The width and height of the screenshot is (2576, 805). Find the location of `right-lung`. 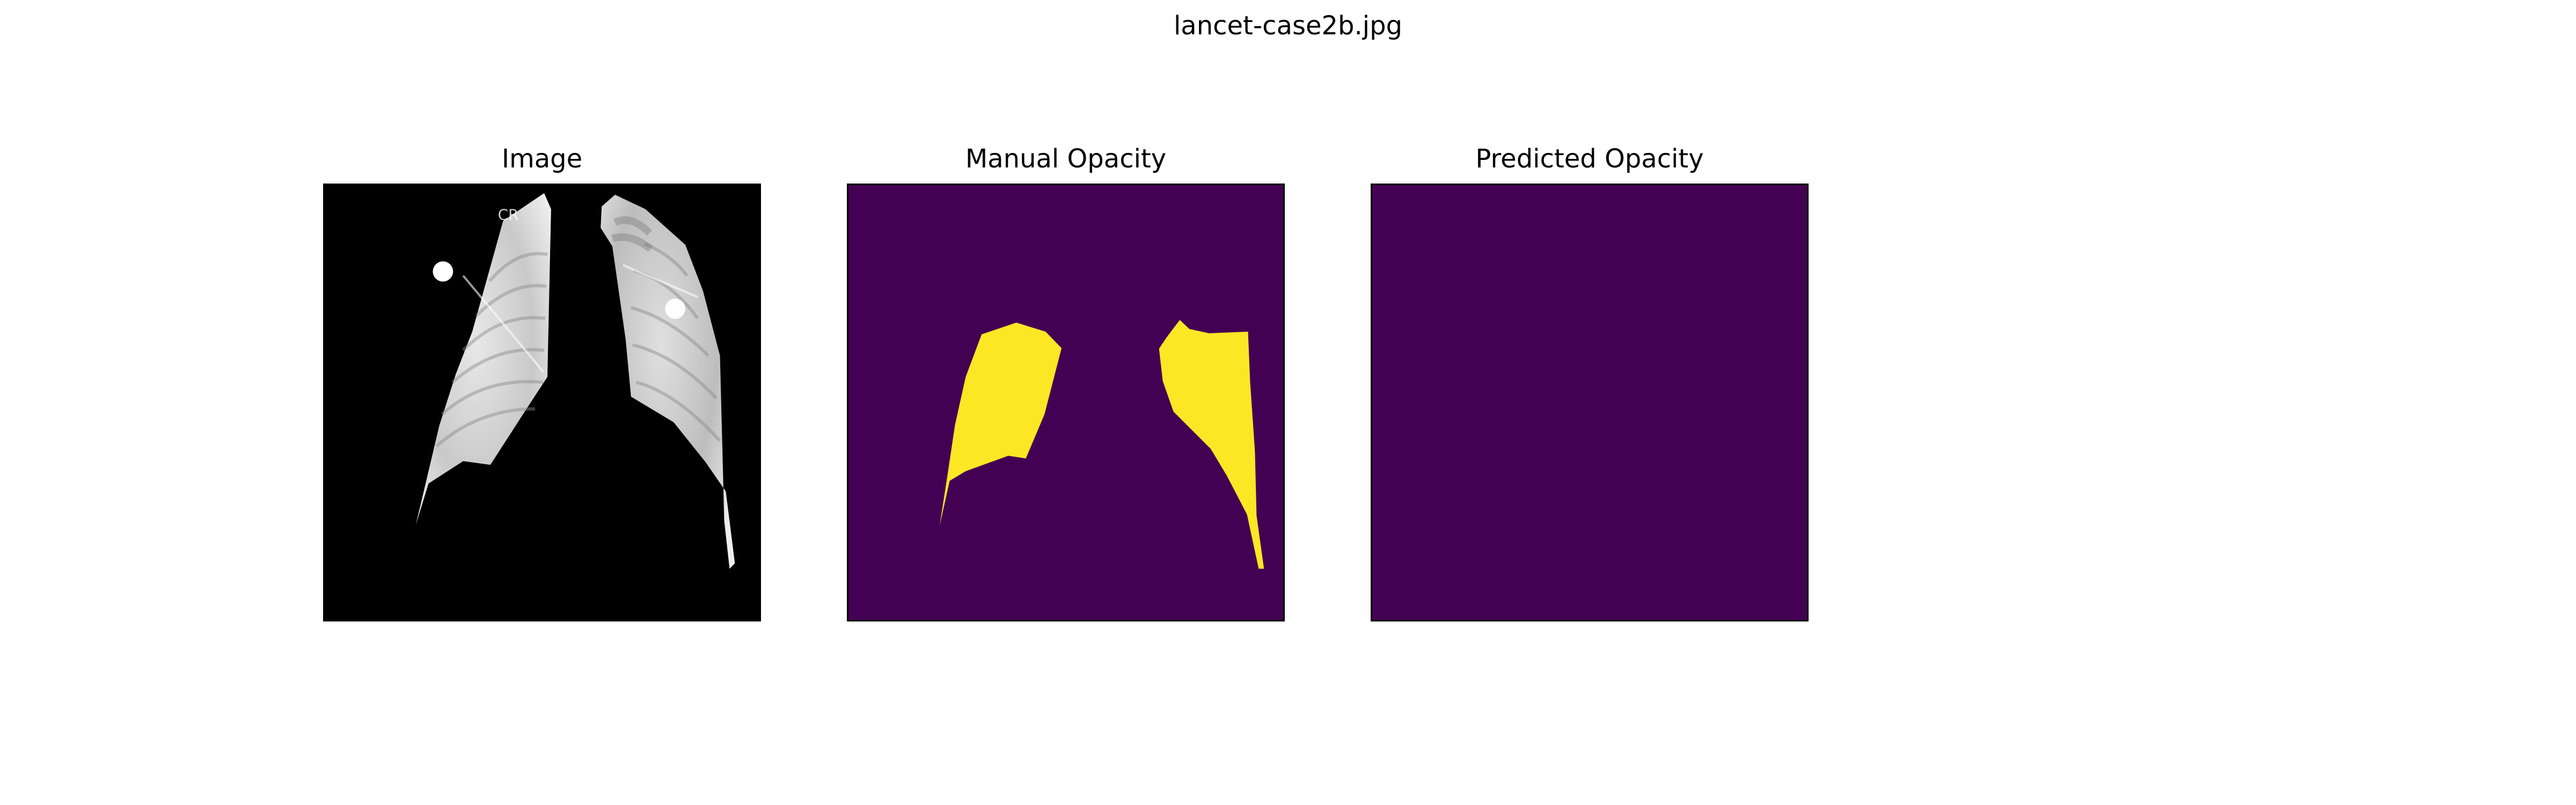

right-lung is located at coordinates (668, 381).